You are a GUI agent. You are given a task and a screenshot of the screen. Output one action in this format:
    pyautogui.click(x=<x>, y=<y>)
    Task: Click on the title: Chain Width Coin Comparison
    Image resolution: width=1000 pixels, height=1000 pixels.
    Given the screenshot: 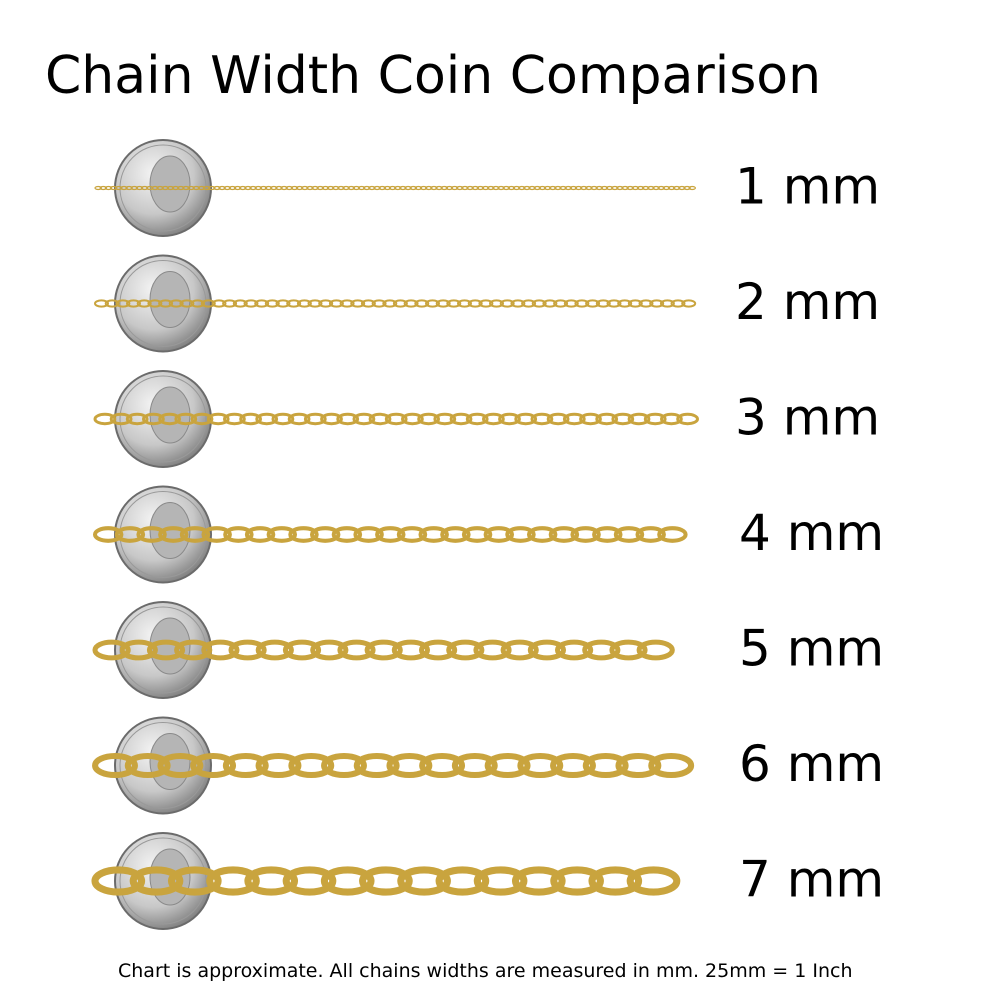 What is the action you would take?
    pyautogui.click(x=433, y=76)
    